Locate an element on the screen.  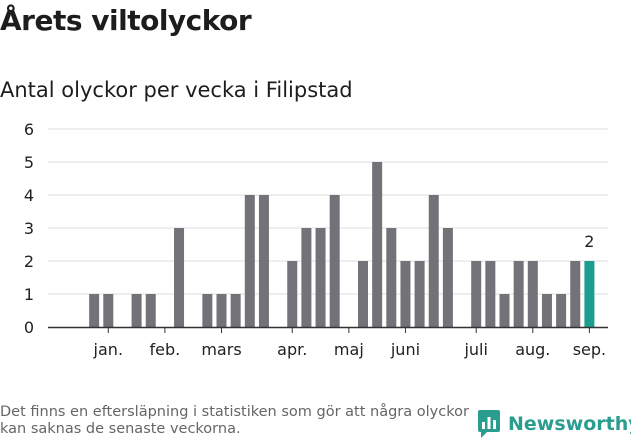
chart-title: Årets viltolyckor is located at coordinates (126, 20).